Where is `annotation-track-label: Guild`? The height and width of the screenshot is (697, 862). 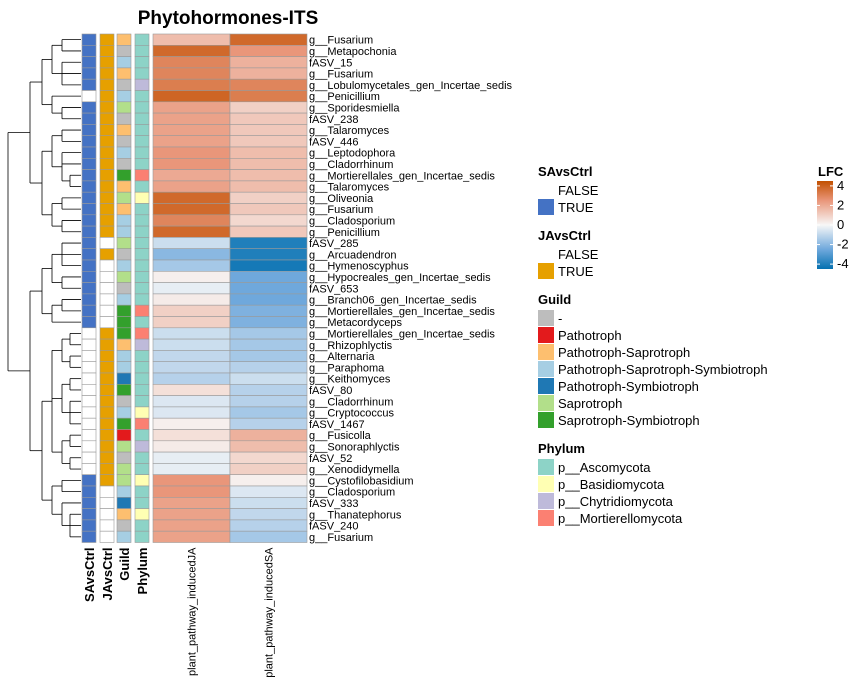 annotation-track-label: Guild is located at coordinates (124, 563).